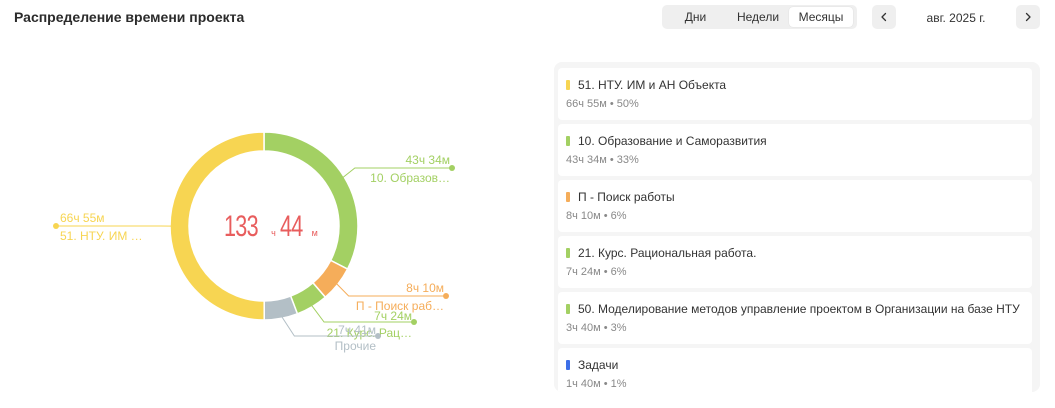 Image resolution: width=1055 pixels, height=408 pixels. What do you see at coordinates (291, 226) in the screenshot?
I see `total-minutes: 44` at bounding box center [291, 226].